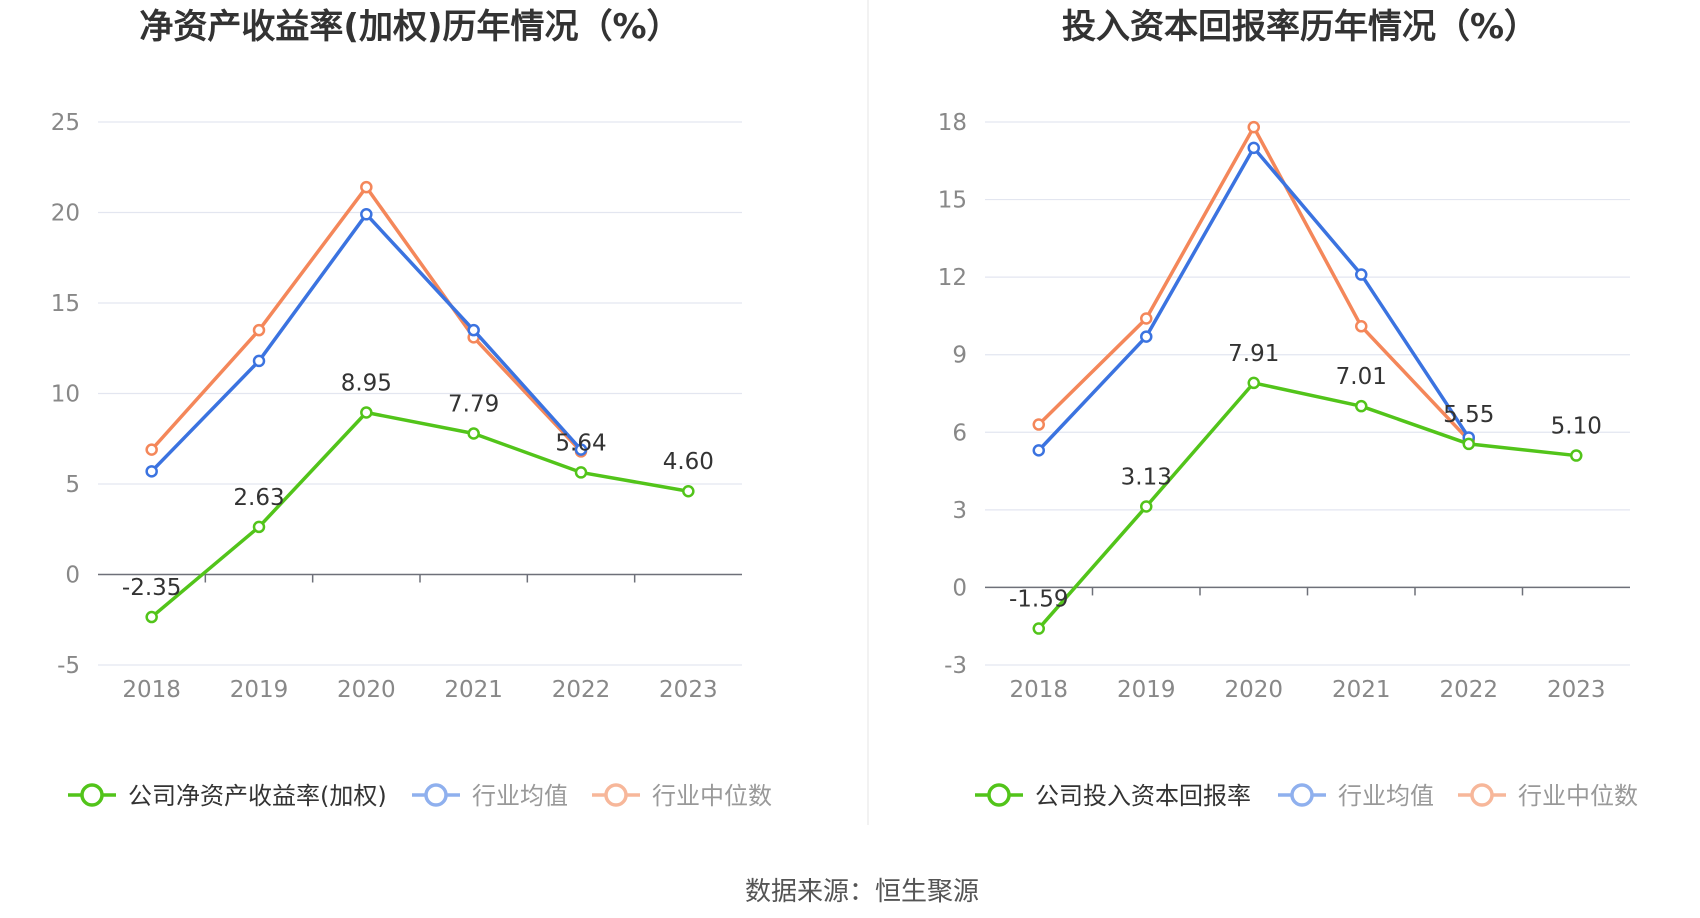 This screenshot has height=918, width=1700. Describe the element at coordinates (1146, 477) in the screenshot. I see `data-label: 3.13` at that location.